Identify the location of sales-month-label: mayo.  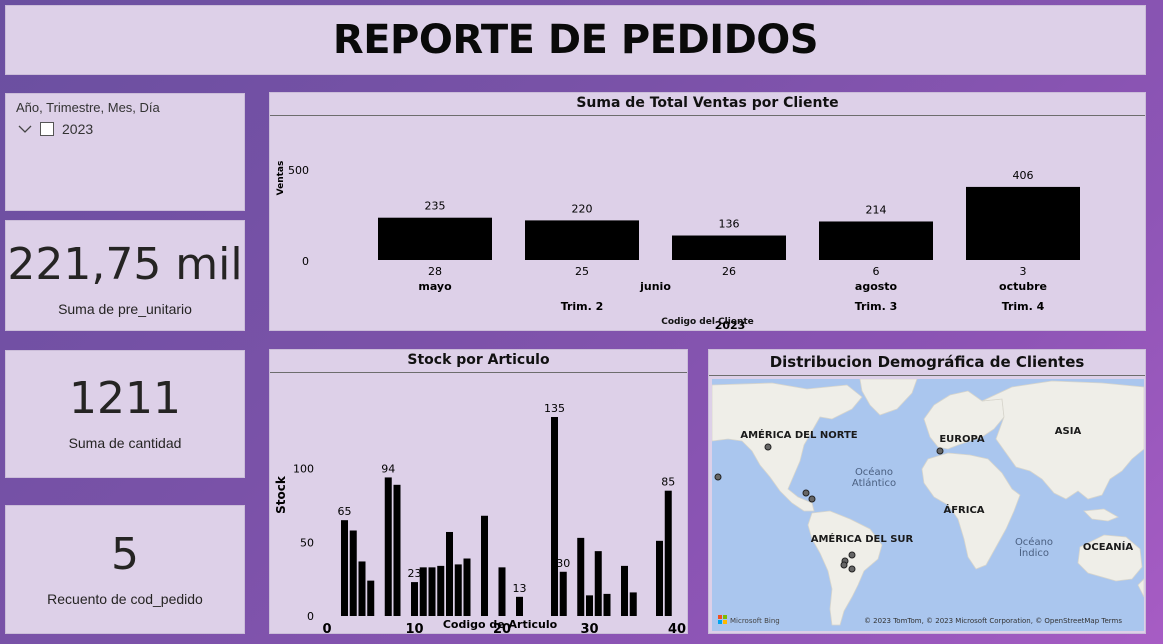
(435, 286).